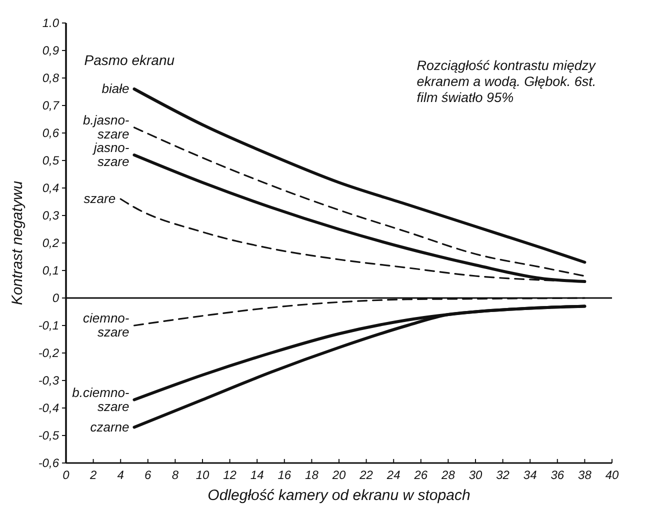  I want to click on x-tick-label: 14, so click(257, 475).